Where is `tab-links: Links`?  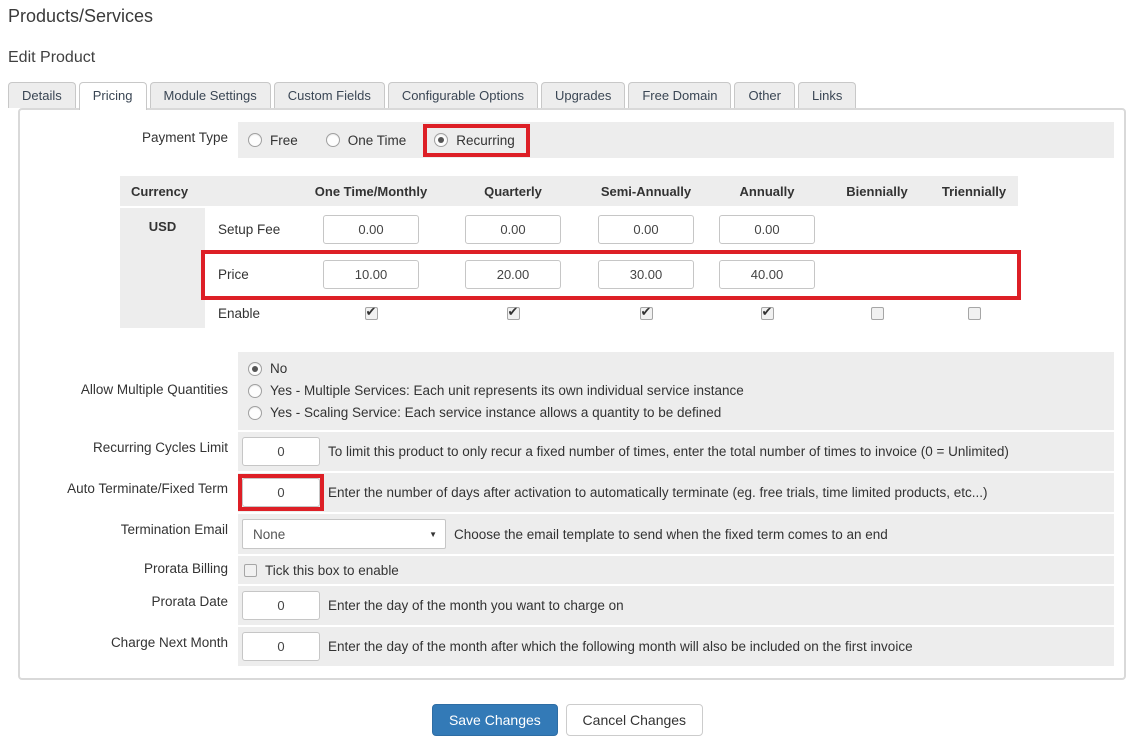 tab-links: Links is located at coordinates (827, 95).